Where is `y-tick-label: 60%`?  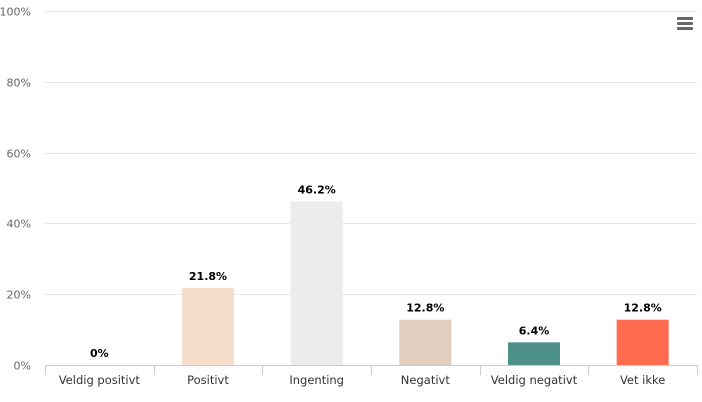 y-tick-label: 60% is located at coordinates (19, 154).